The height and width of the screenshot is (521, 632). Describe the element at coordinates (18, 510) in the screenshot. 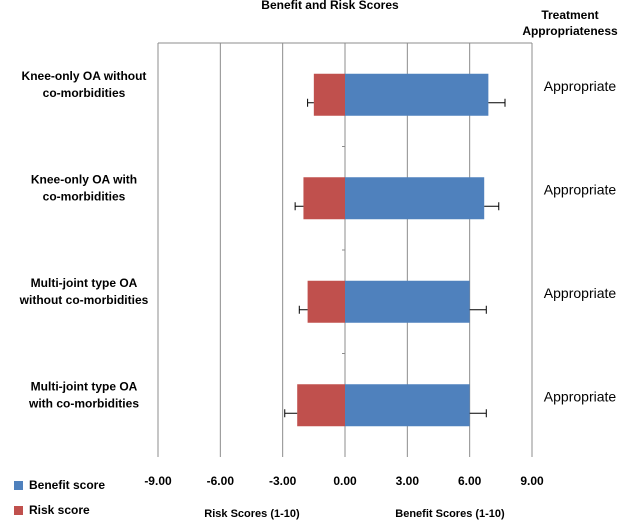

I see `legend-risk-swatch` at that location.